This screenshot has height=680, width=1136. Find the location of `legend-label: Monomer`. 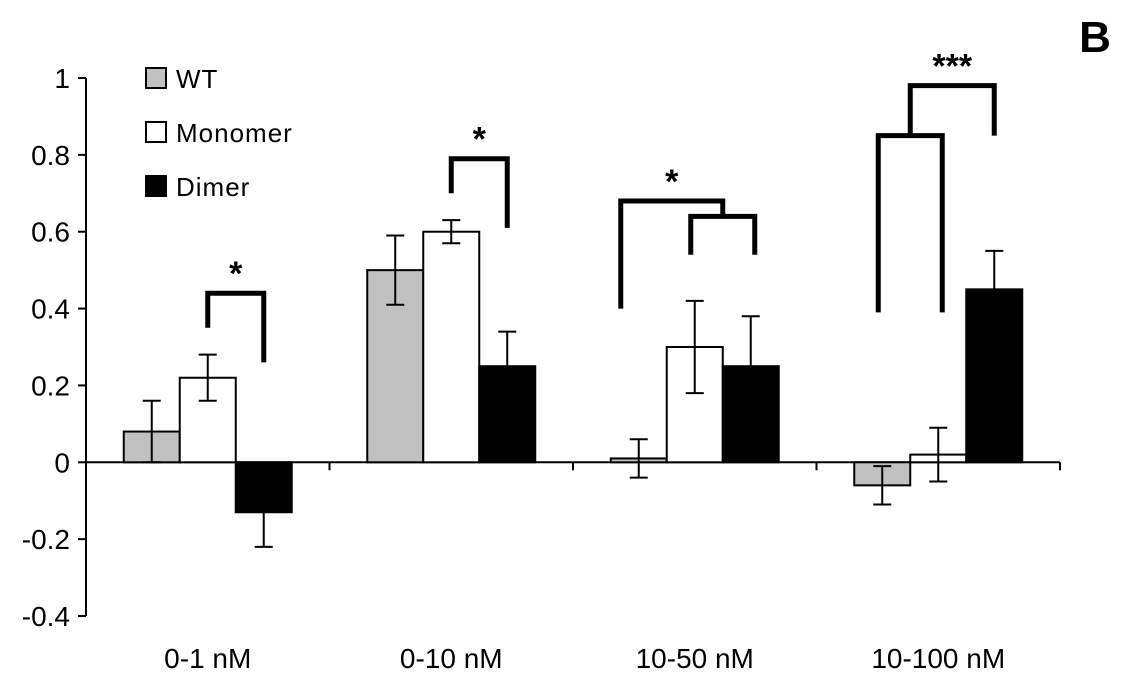

legend-label: Monomer is located at coordinates (234, 133).